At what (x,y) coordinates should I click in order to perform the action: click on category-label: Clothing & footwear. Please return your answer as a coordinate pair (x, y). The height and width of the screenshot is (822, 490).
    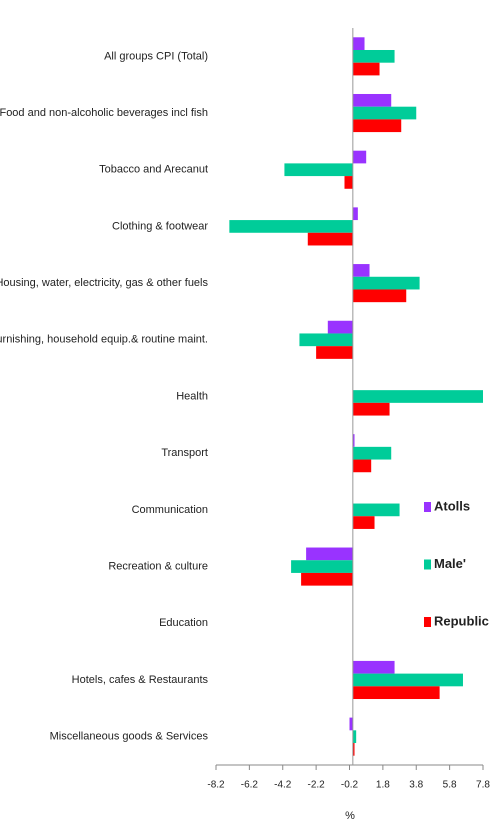
    Looking at the image, I should click on (160, 226).